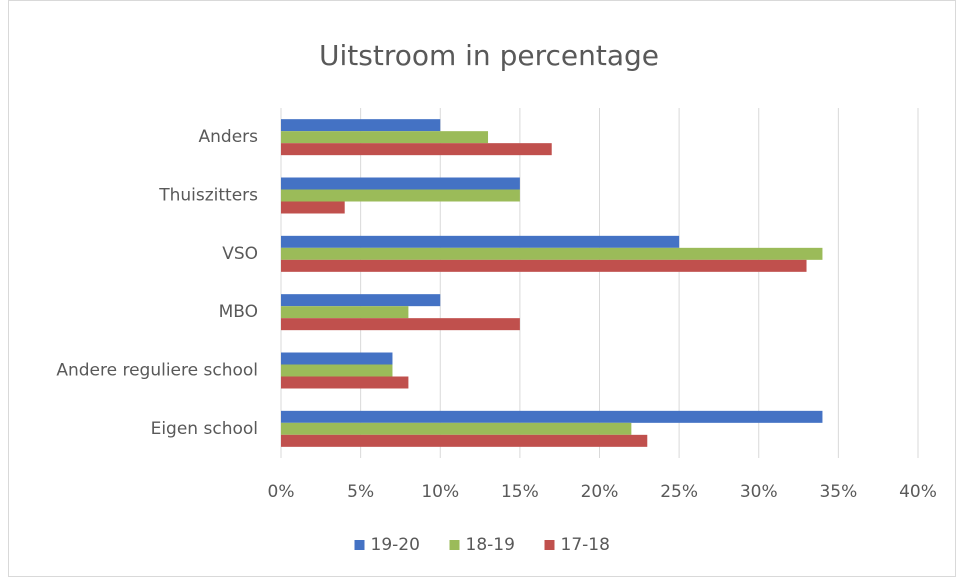  What do you see at coordinates (679, 492) in the screenshot?
I see `x-tick-label: 25%` at bounding box center [679, 492].